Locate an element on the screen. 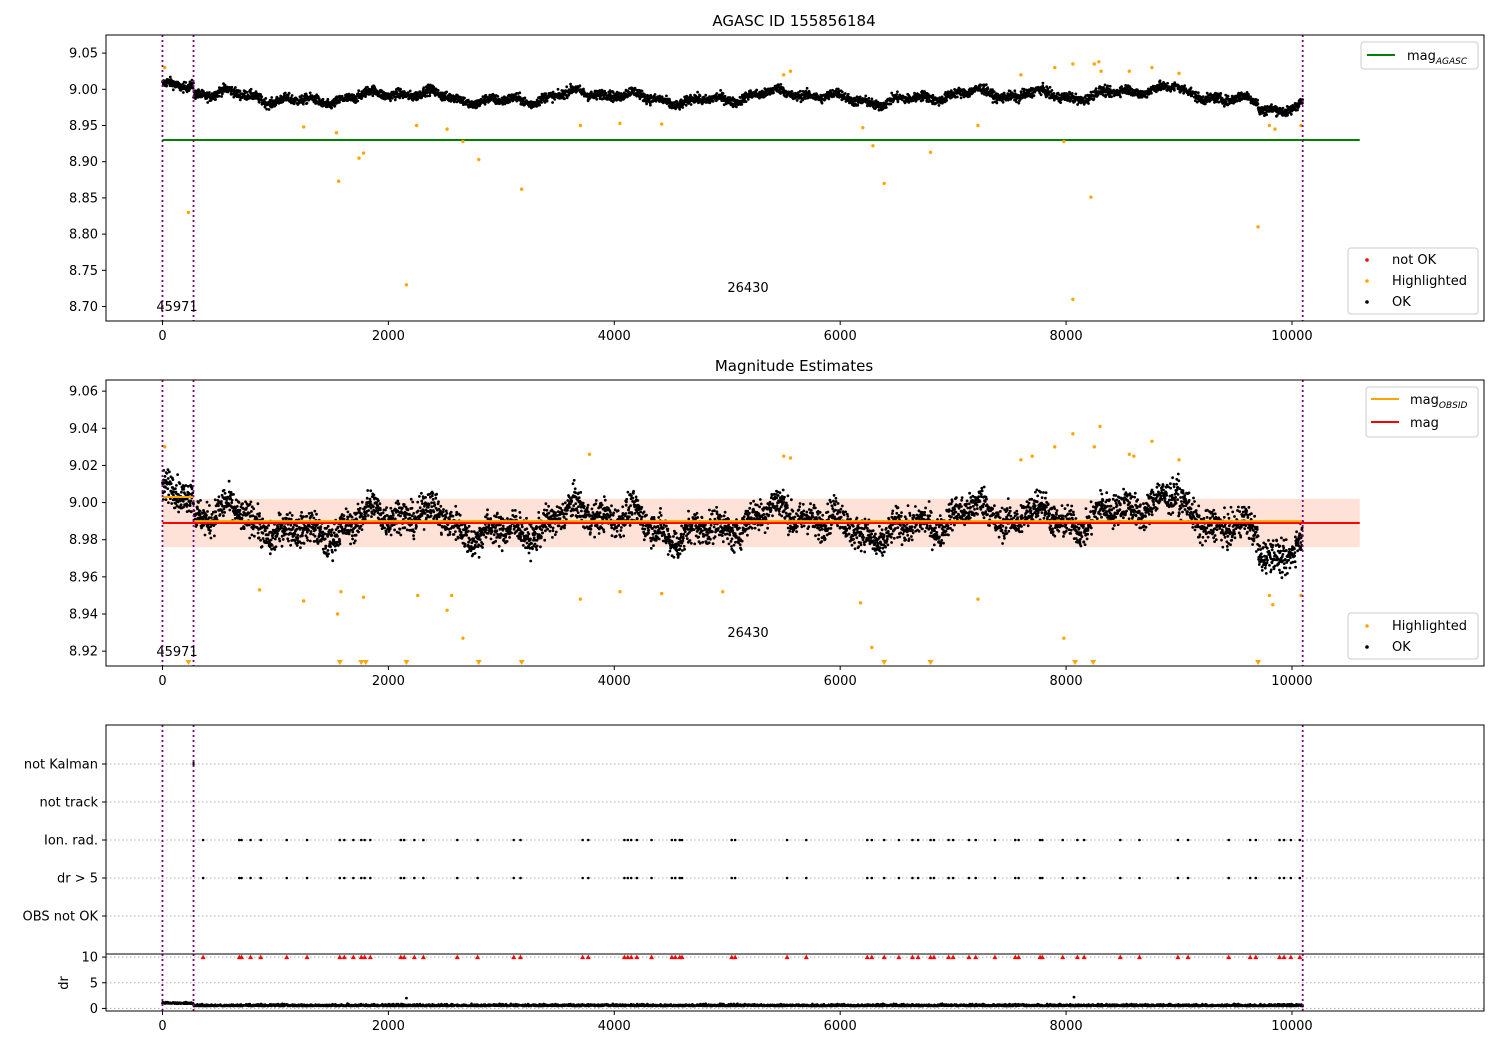 The width and height of the screenshot is (1500, 1050). panel1-legend-points-box is located at coordinates (1413, 281).